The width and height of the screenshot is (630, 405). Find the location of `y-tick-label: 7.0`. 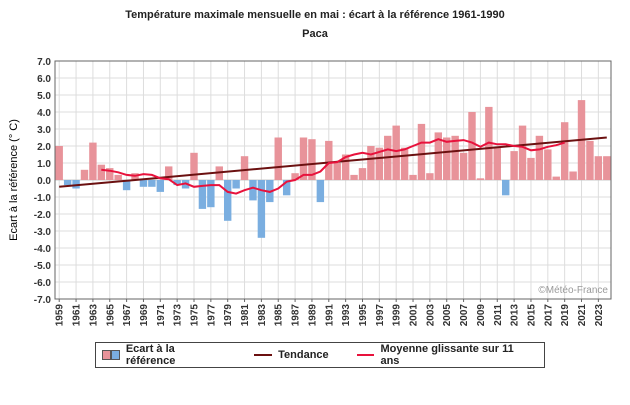

y-tick-label: 7.0 is located at coordinates (44, 62).